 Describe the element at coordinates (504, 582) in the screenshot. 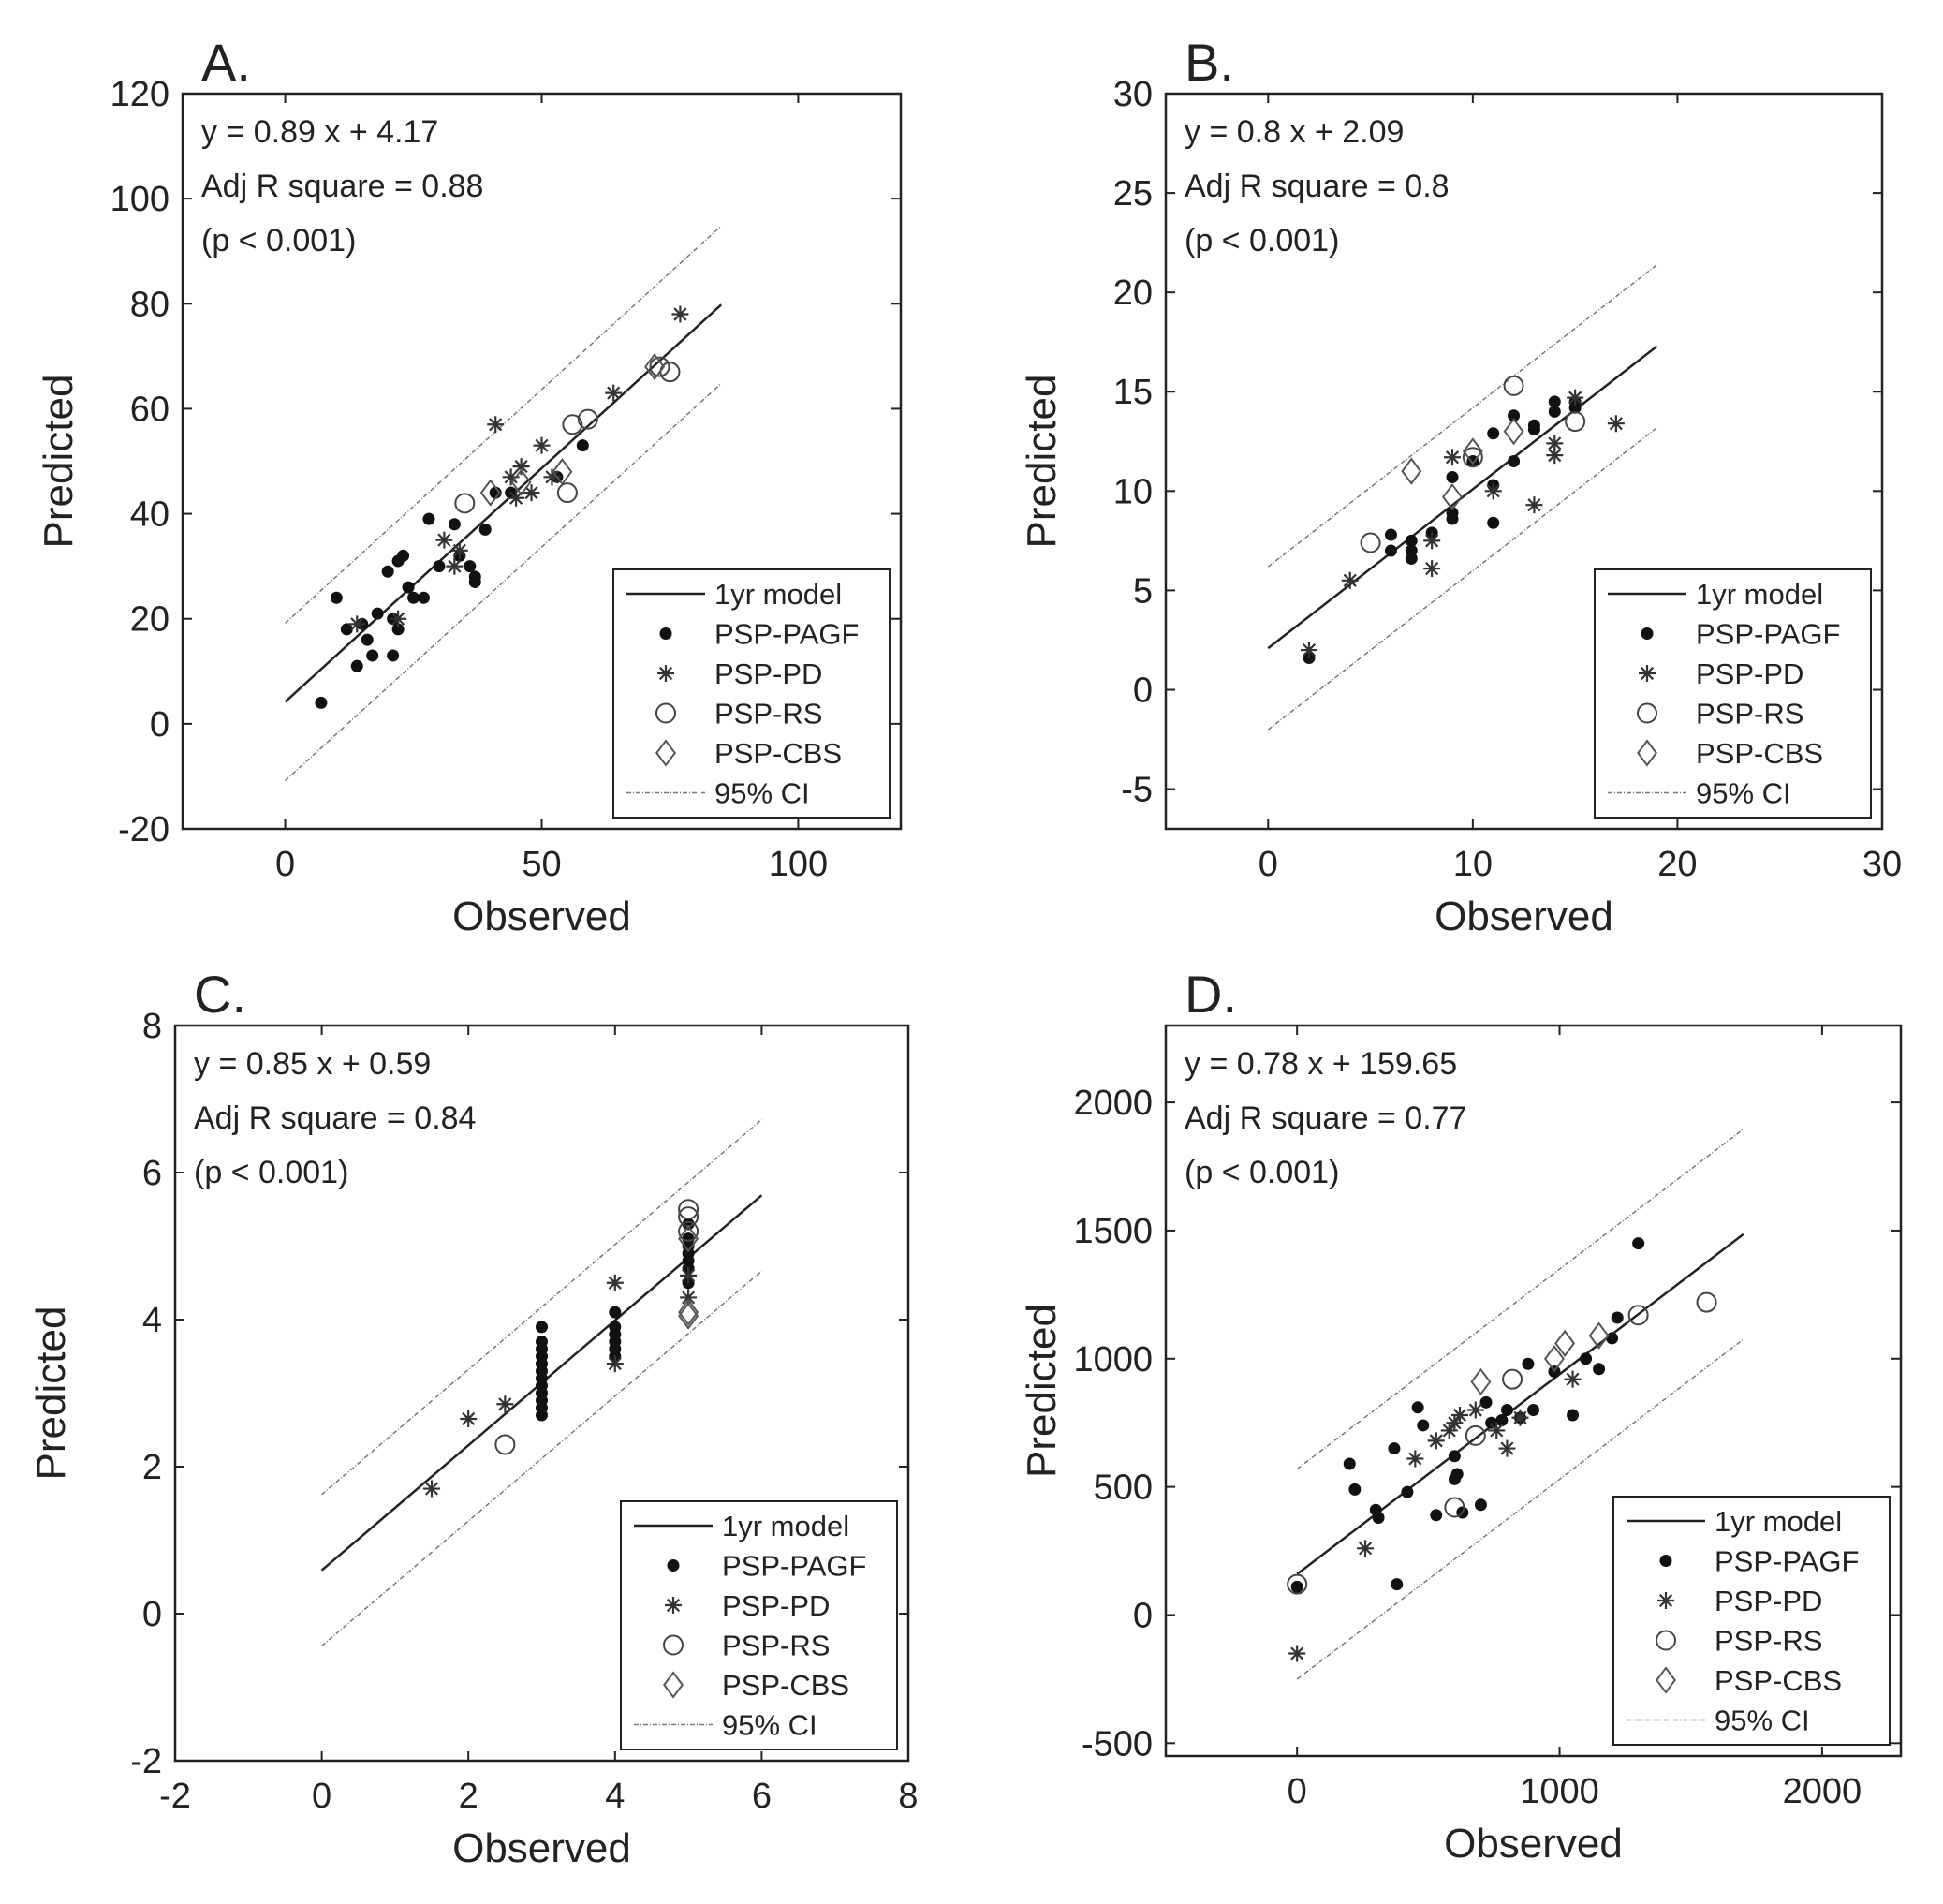

I see `ci-lower-line` at that location.